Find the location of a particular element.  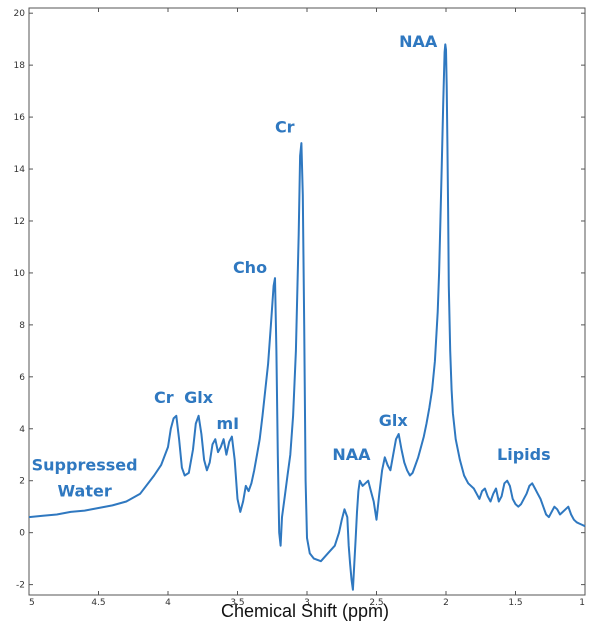

y-tick-label: 6 is located at coordinates (22, 378).